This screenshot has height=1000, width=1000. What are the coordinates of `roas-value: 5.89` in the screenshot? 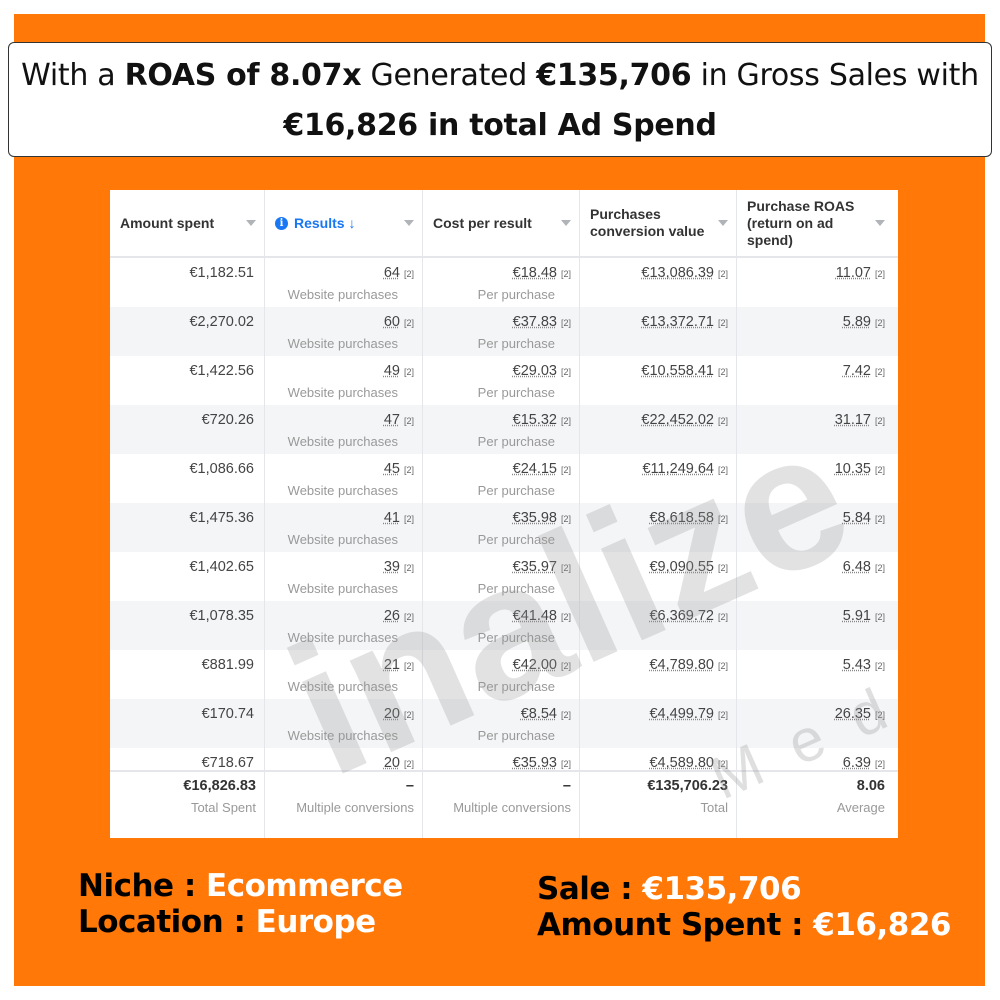 It's located at (856, 322).